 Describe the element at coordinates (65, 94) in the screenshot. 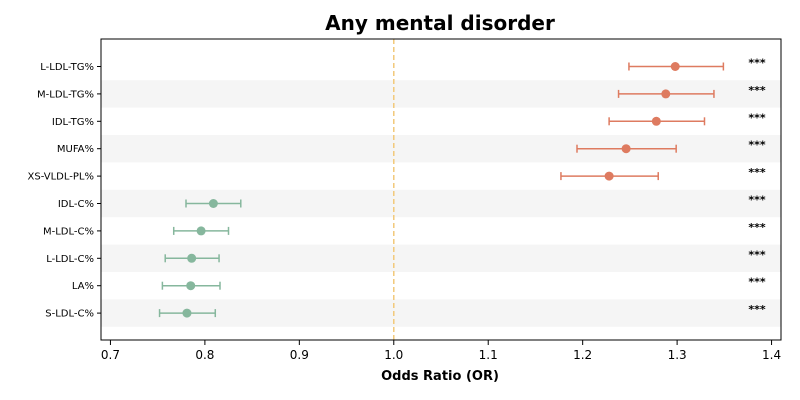

I see `y-tick-label: M-LDL-TG%` at that location.